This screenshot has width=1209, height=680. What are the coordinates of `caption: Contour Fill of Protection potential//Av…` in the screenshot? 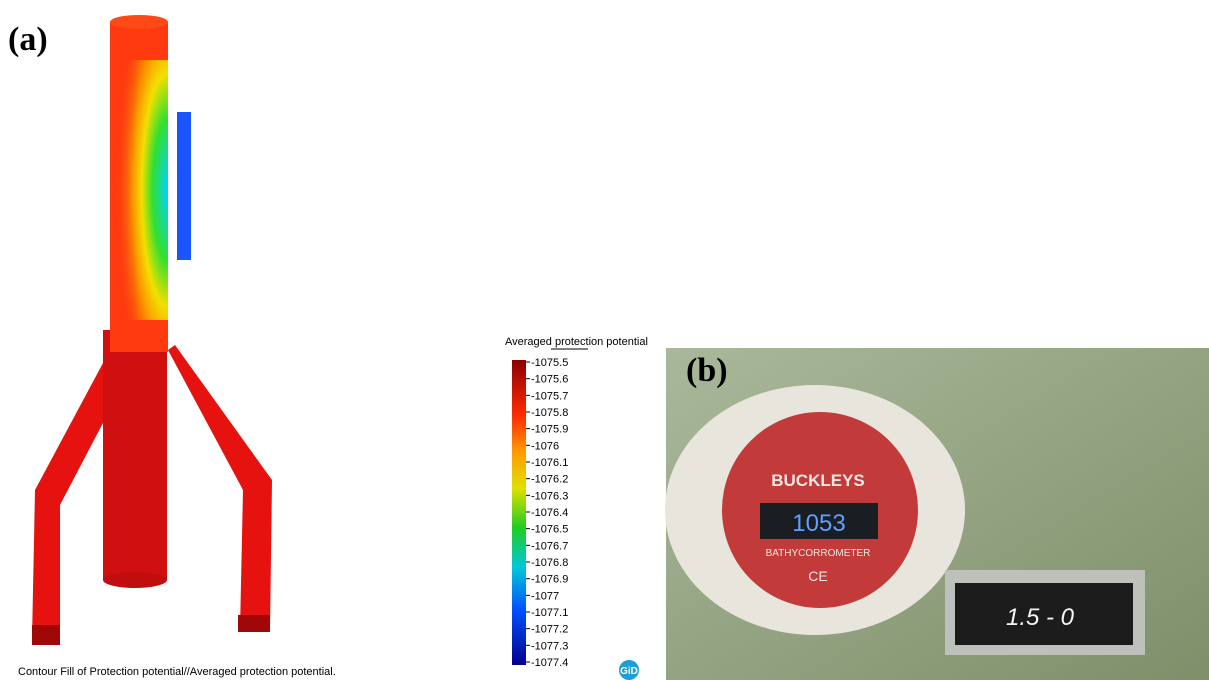 It's located at (177, 672).